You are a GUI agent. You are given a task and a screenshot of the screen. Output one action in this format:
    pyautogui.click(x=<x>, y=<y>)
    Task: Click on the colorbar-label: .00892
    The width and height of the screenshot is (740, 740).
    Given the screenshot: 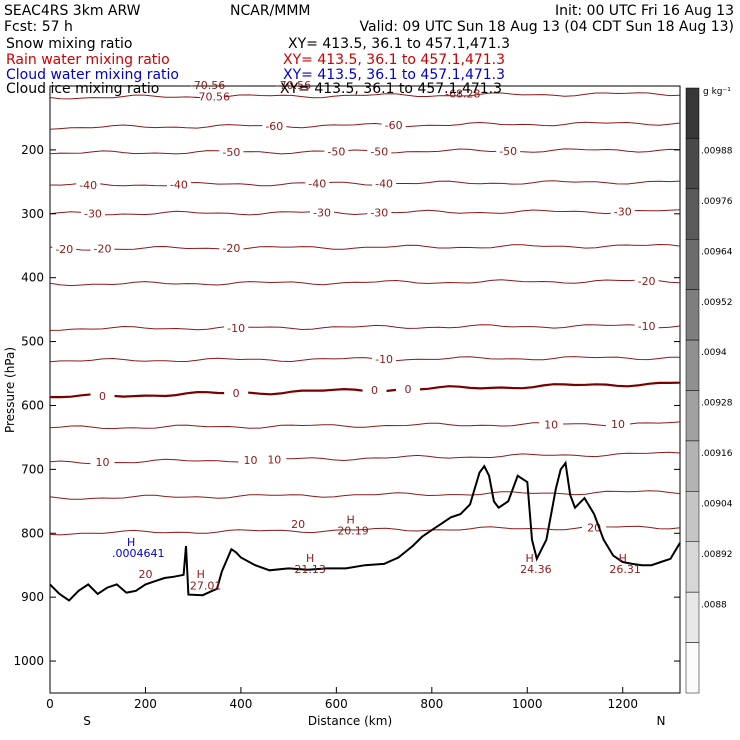 What is the action you would take?
    pyautogui.click(x=717, y=555)
    